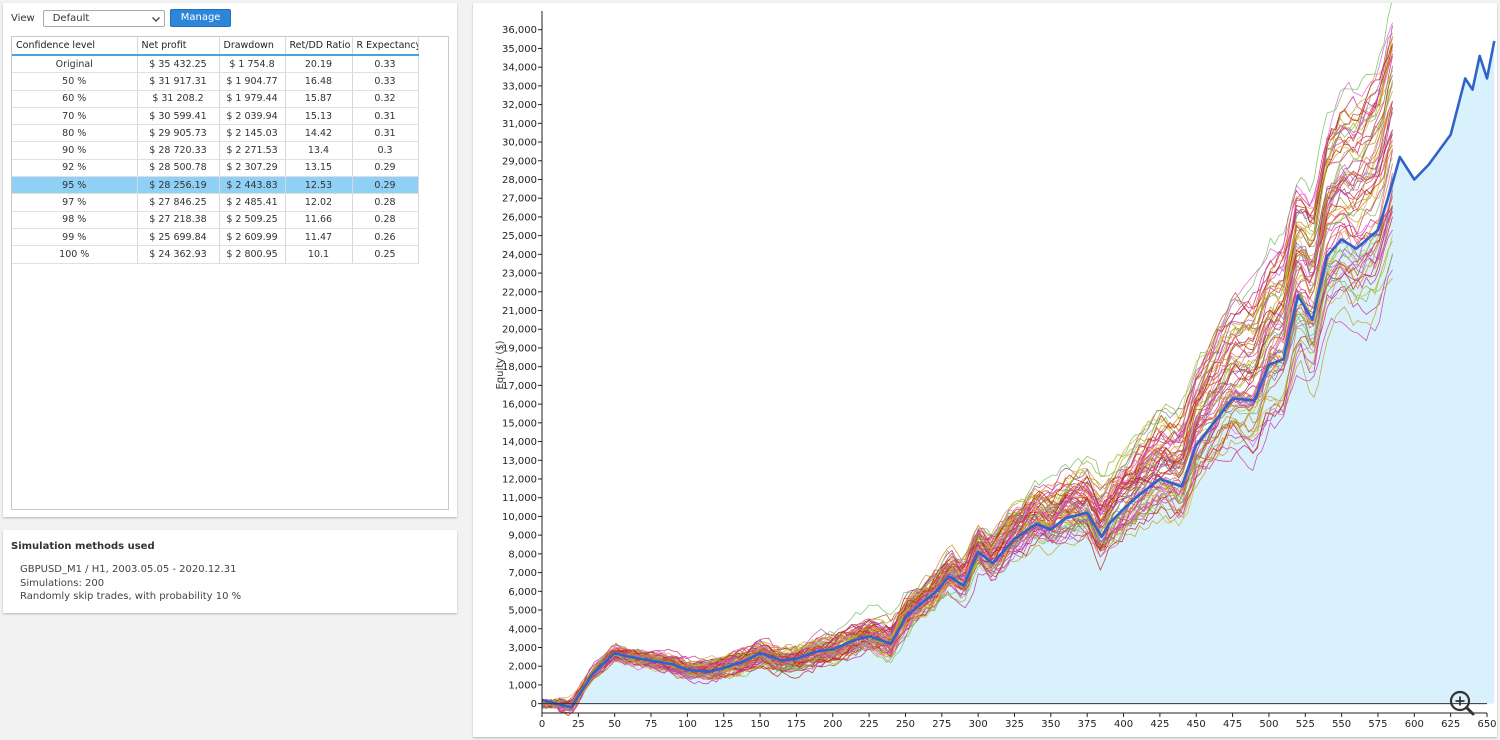 This screenshot has height=740, width=1500. Describe the element at coordinates (178, 254) in the screenshot. I see `cell-net-profit: $ 24 362.93` at that location.